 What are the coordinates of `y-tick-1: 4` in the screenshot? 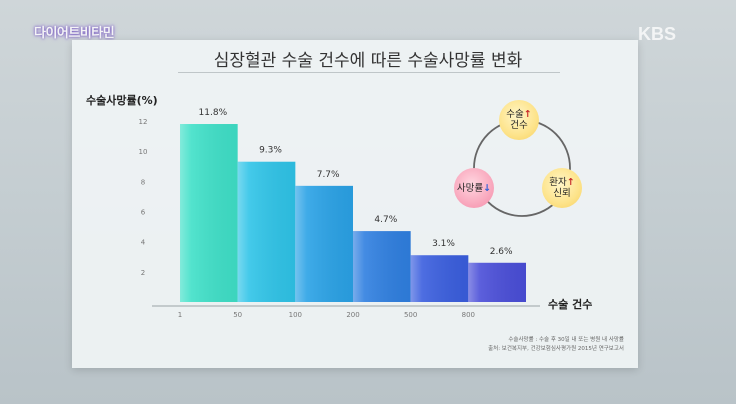 It's located at (143, 243).